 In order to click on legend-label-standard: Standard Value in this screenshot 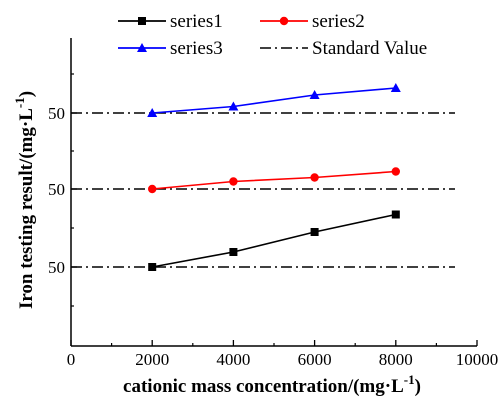, I will do `click(369, 48)`.